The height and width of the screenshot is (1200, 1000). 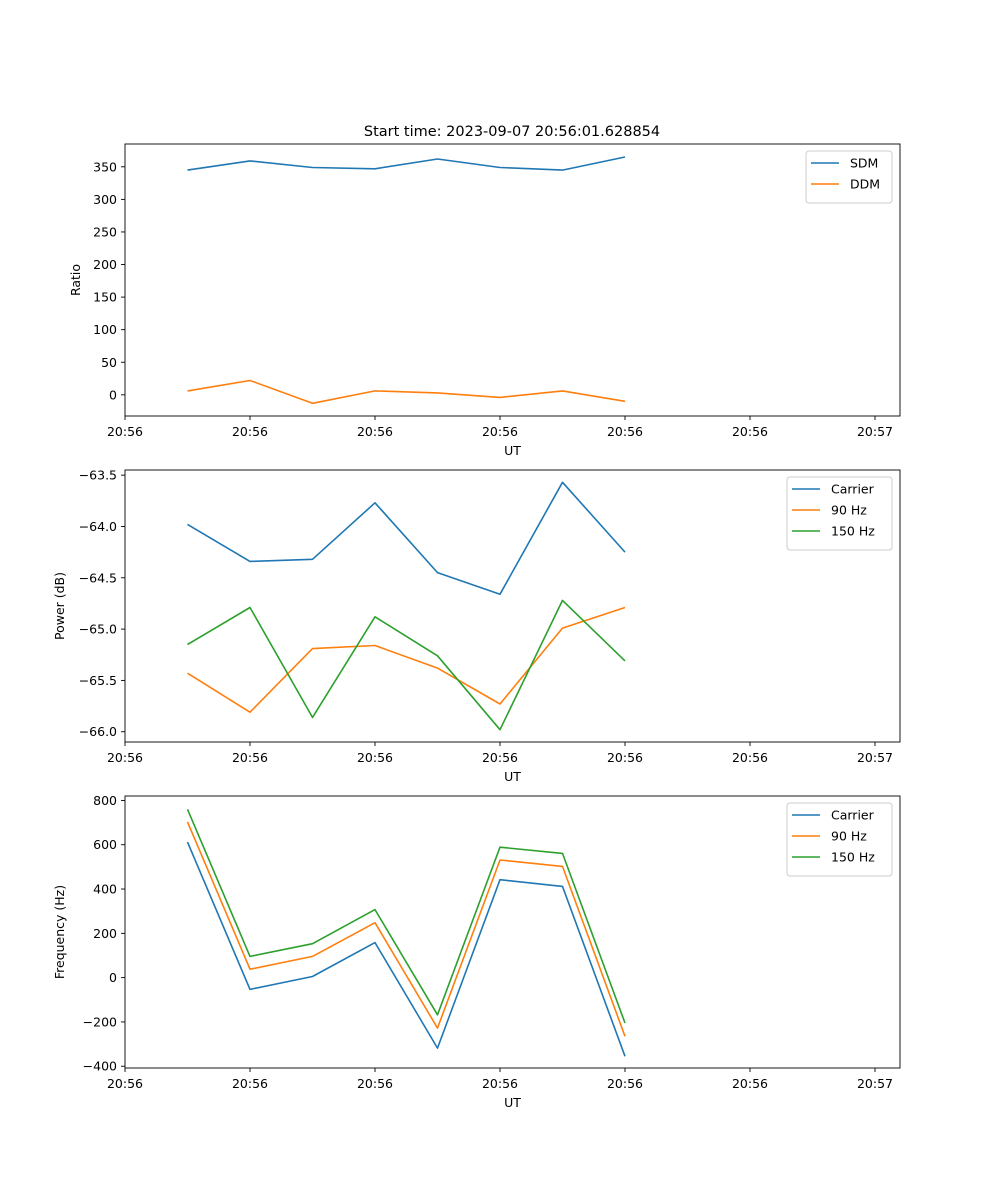 What do you see at coordinates (98, 680) in the screenshot?
I see `y-tick-label: −65.5` at bounding box center [98, 680].